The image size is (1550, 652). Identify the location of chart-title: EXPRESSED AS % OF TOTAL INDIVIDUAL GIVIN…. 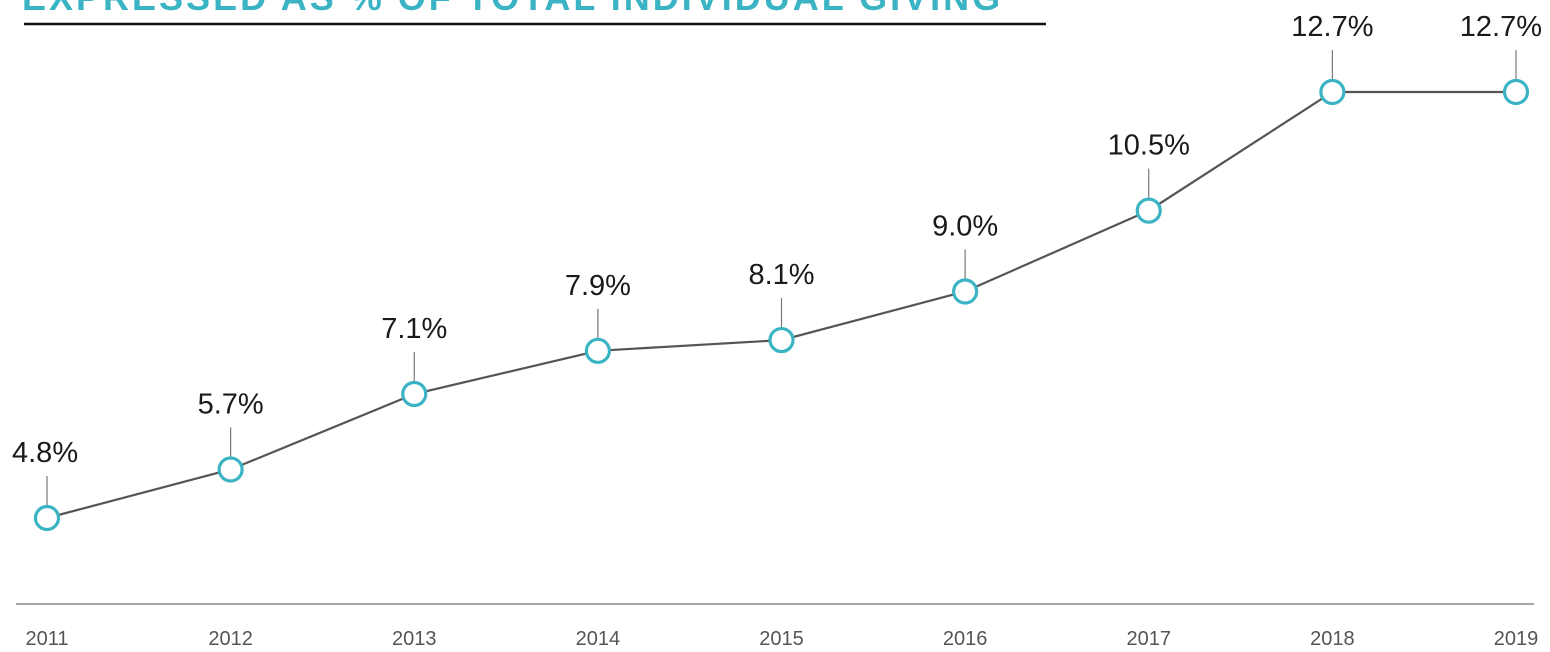
(512, 9).